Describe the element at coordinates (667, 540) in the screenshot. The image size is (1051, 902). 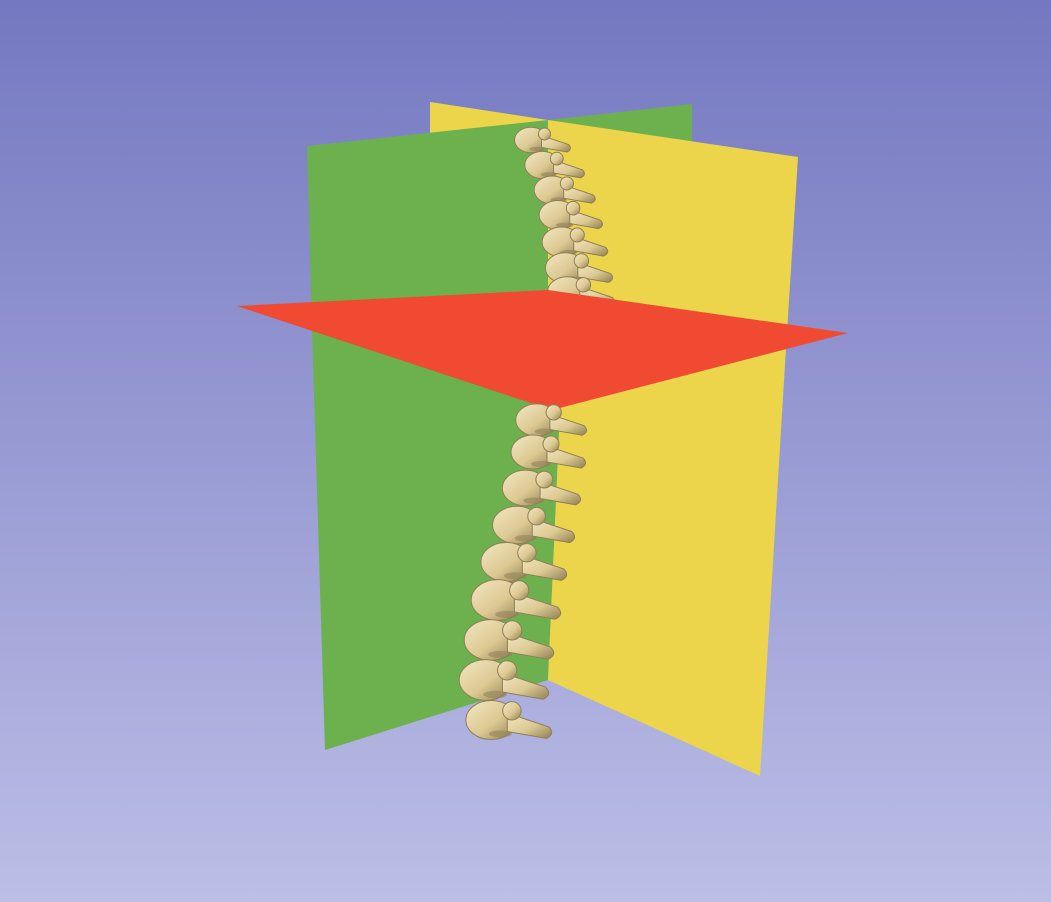
I see `yellow-slice-plane-lower` at that location.